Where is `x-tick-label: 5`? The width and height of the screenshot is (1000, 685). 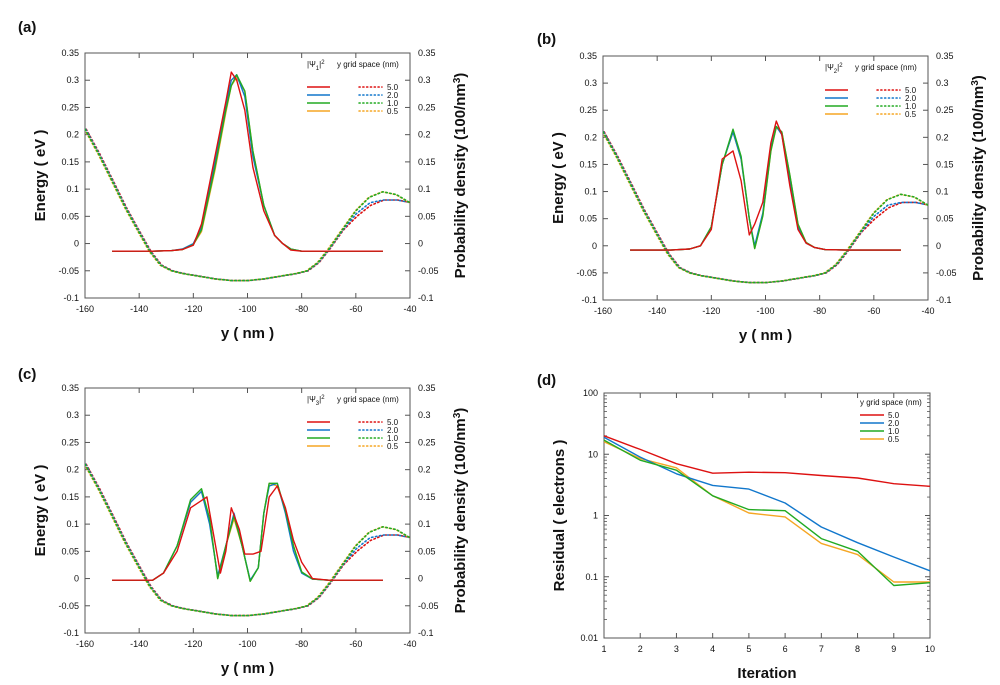
x-tick-label: 5 is located at coordinates (748, 649).